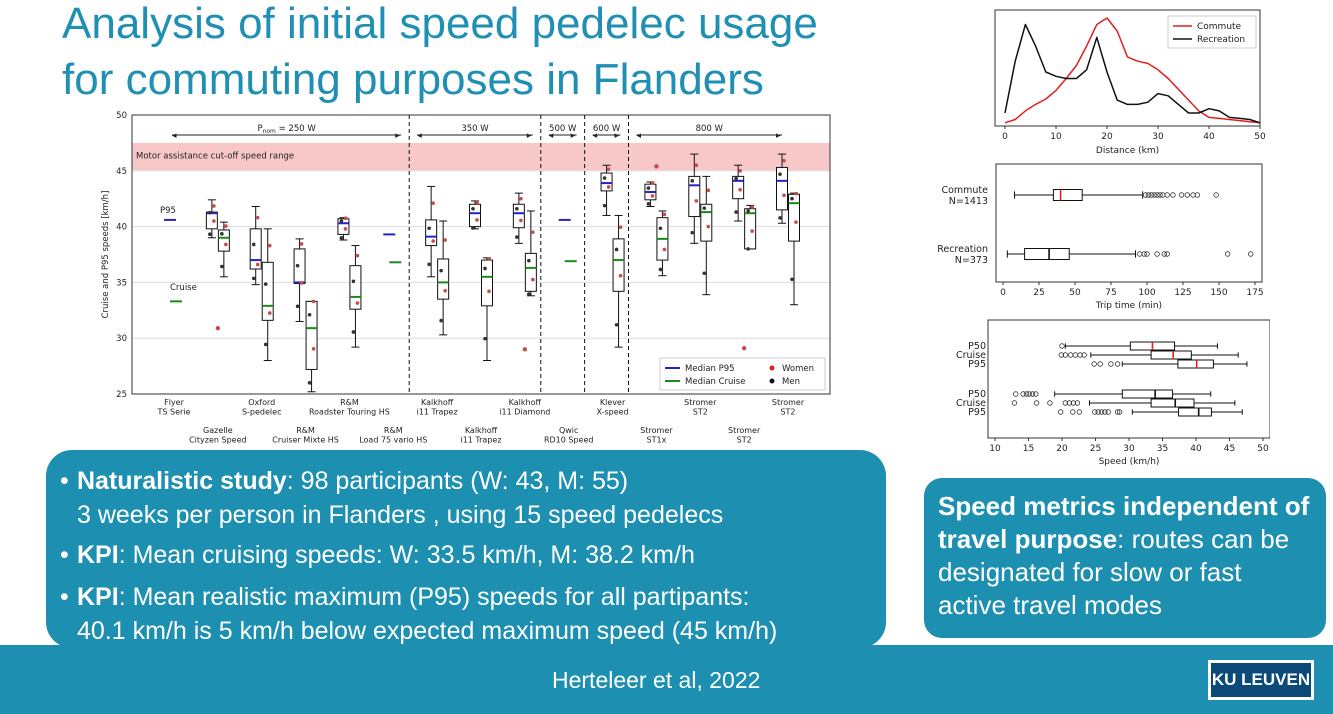 Image resolution: width=1333 pixels, height=714 pixels. Describe the element at coordinates (475, 129) in the screenshot. I see `power-group-label: 350 W` at that location.